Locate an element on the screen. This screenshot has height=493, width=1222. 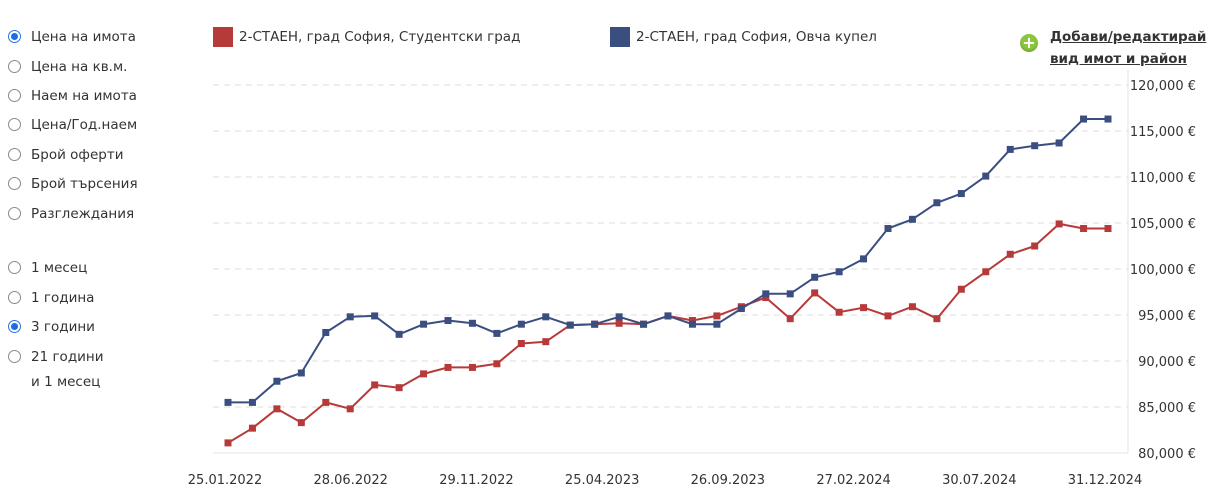
period-option-1-month: 1 месец is located at coordinates (47, 268).